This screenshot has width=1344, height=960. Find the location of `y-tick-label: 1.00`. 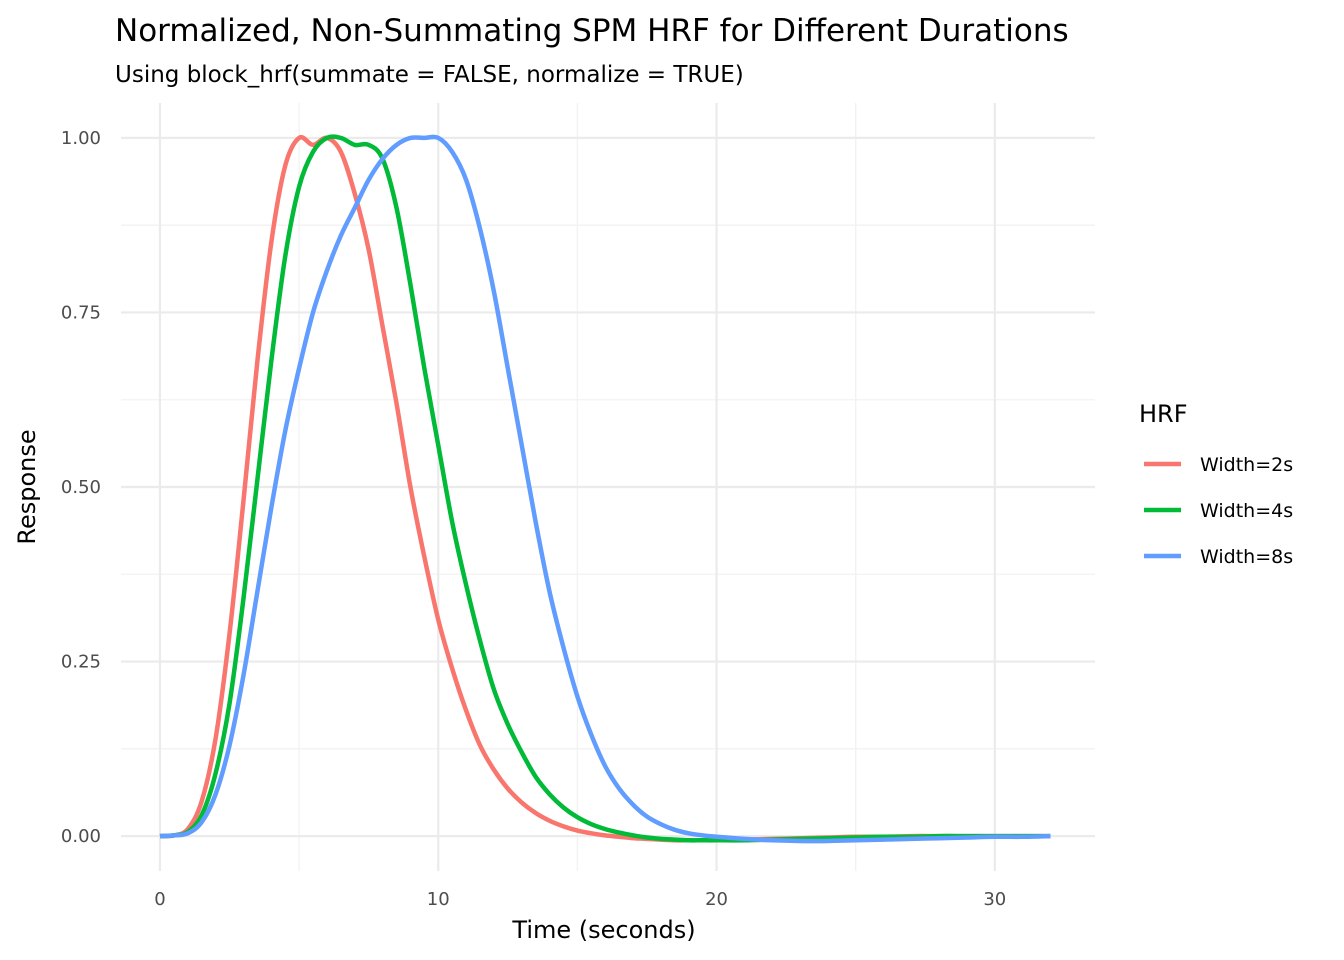

y-tick-label: 1.00 is located at coordinates (81, 138).